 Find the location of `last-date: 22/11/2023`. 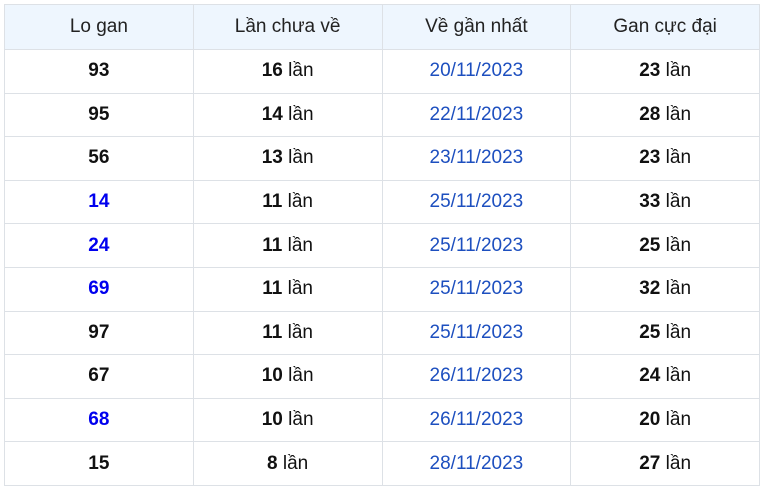

last-date: 22/11/2023 is located at coordinates (476, 115).